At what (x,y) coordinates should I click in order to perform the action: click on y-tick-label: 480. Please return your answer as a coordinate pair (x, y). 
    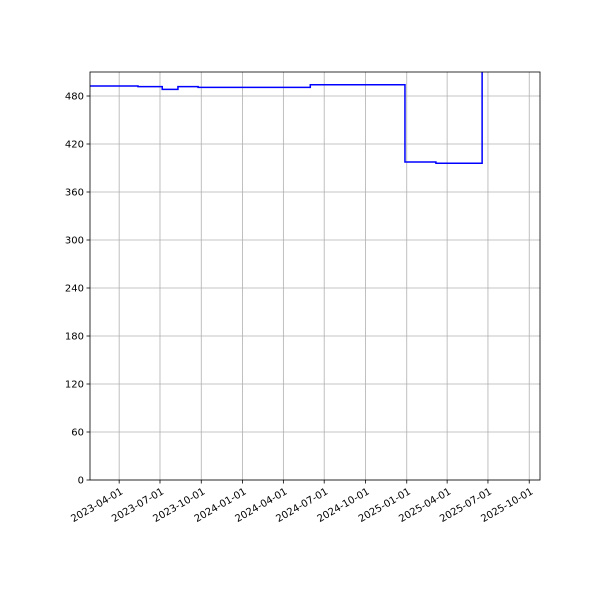
    Looking at the image, I should click on (74, 97).